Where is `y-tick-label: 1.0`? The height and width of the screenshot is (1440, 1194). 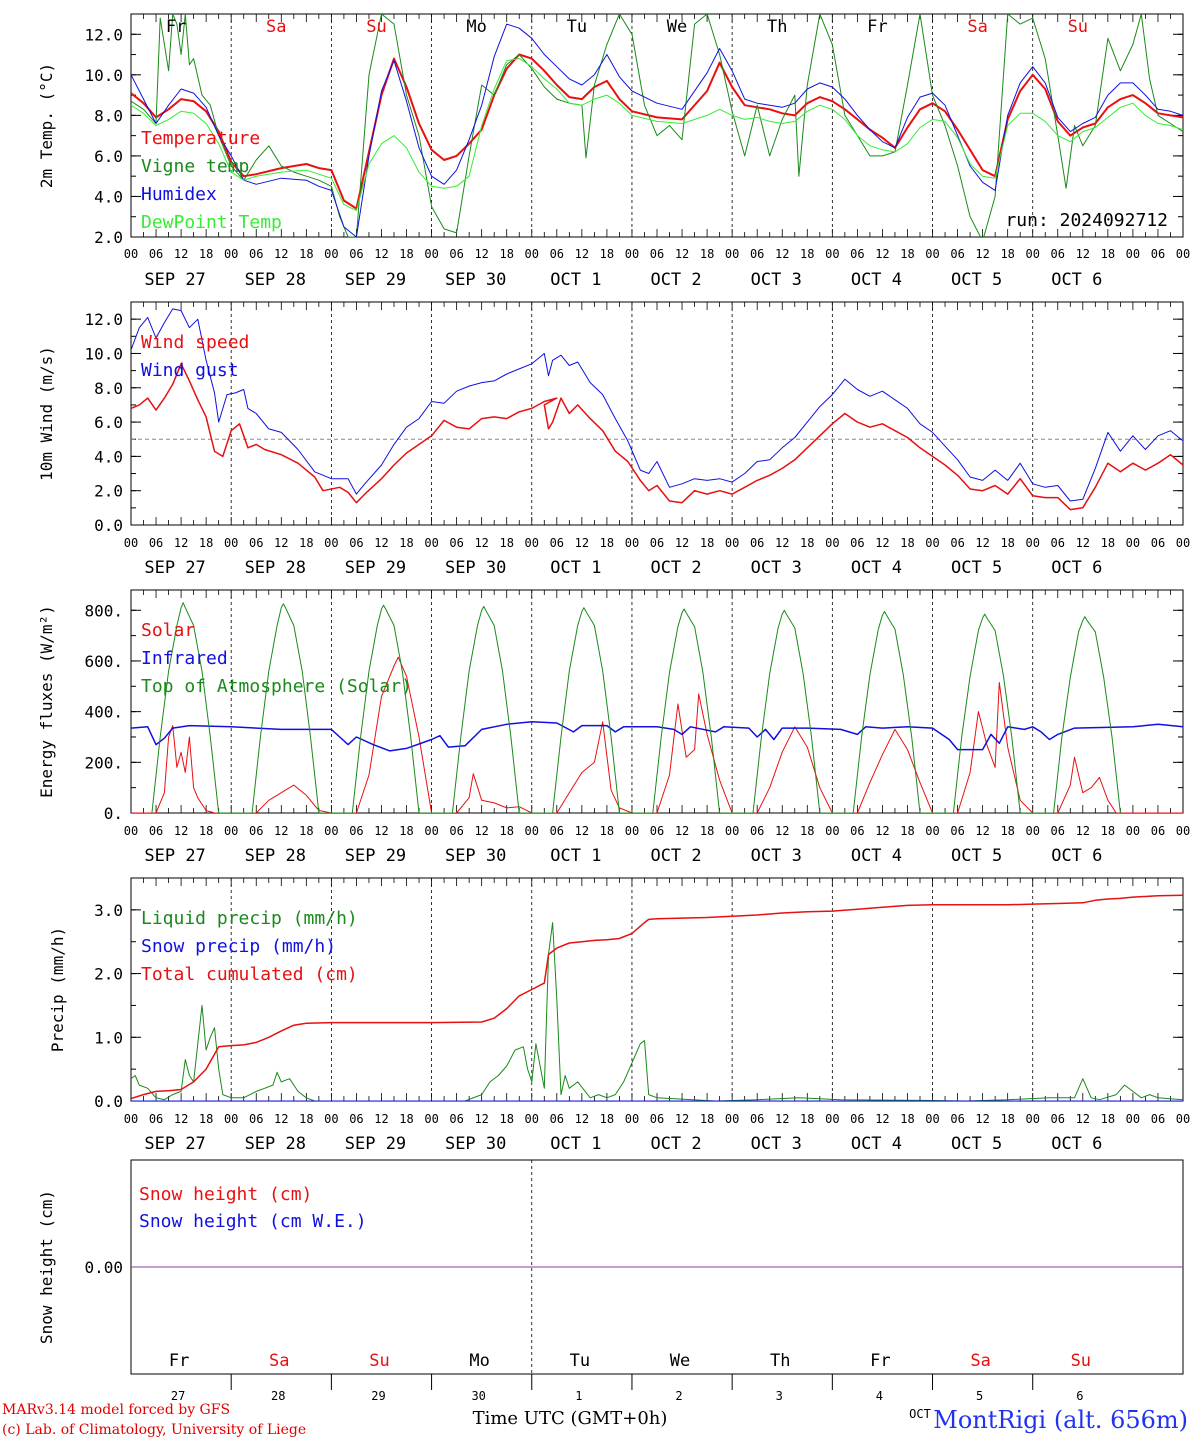
y-tick-label: 1.0 is located at coordinates (108, 1037).